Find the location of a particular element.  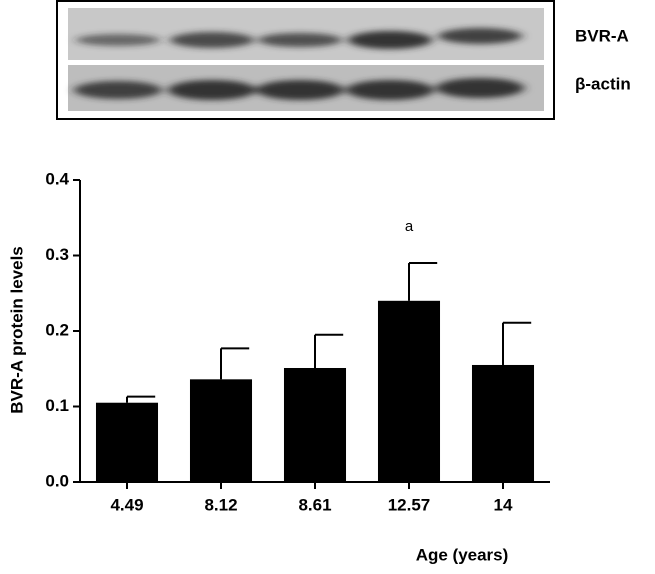

blot-label: BVR-A is located at coordinates (602, 35).